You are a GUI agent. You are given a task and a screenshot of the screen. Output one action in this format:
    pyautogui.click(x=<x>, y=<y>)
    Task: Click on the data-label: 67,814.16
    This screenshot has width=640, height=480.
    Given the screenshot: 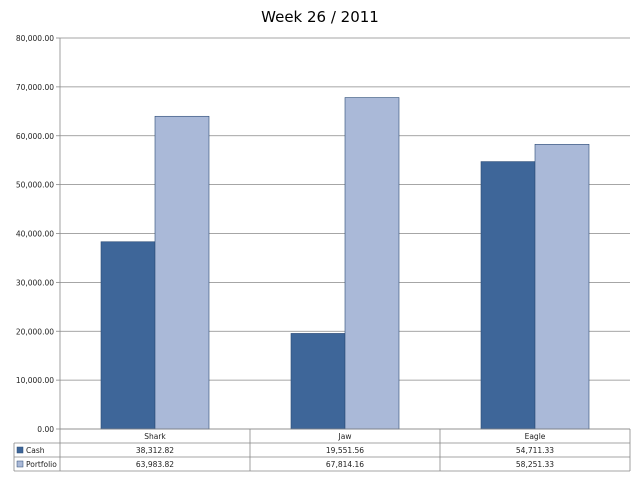 What is the action you would take?
    pyautogui.click(x=345, y=464)
    